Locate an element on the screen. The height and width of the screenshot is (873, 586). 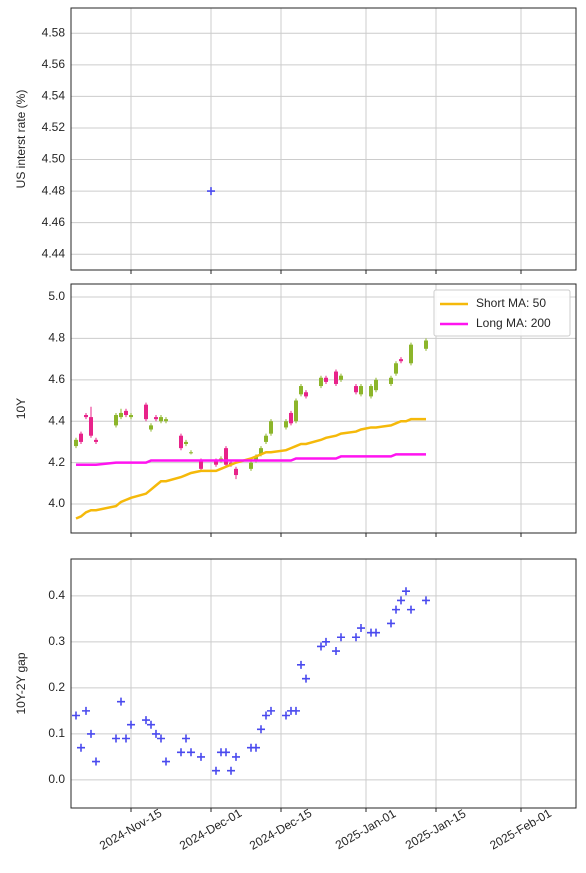
x-tick-label: 2024-Dec-01 is located at coordinates (210, 829).